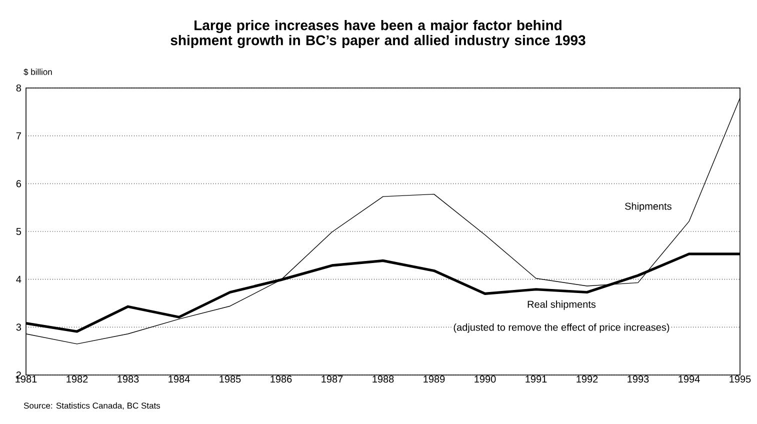  What do you see at coordinates (281, 379) in the screenshot?
I see `x-tick-label: 1986` at bounding box center [281, 379].